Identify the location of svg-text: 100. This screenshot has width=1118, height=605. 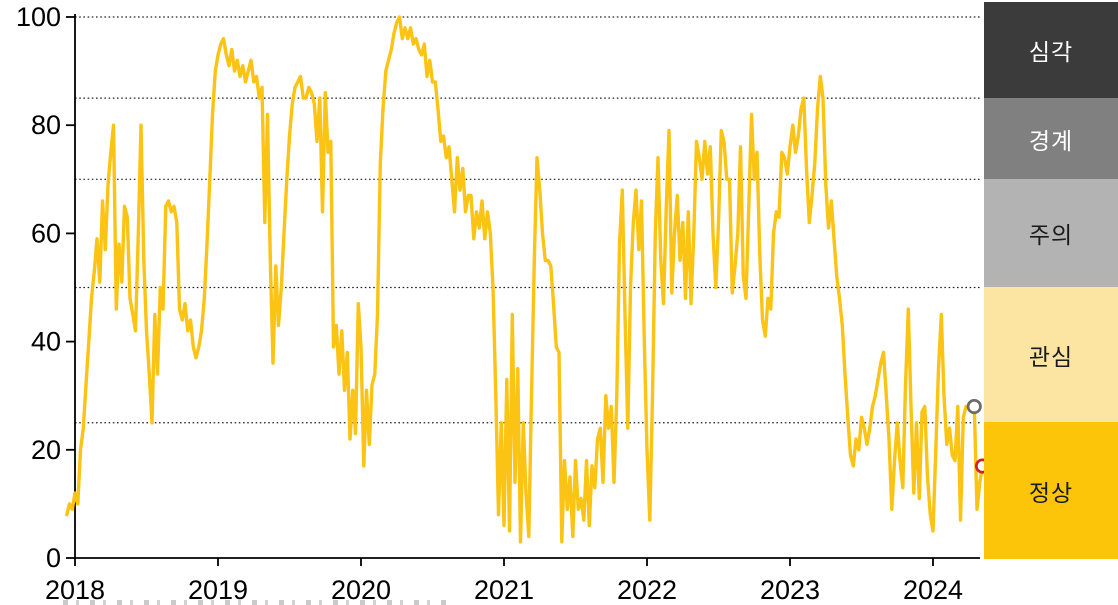
(38, 17).